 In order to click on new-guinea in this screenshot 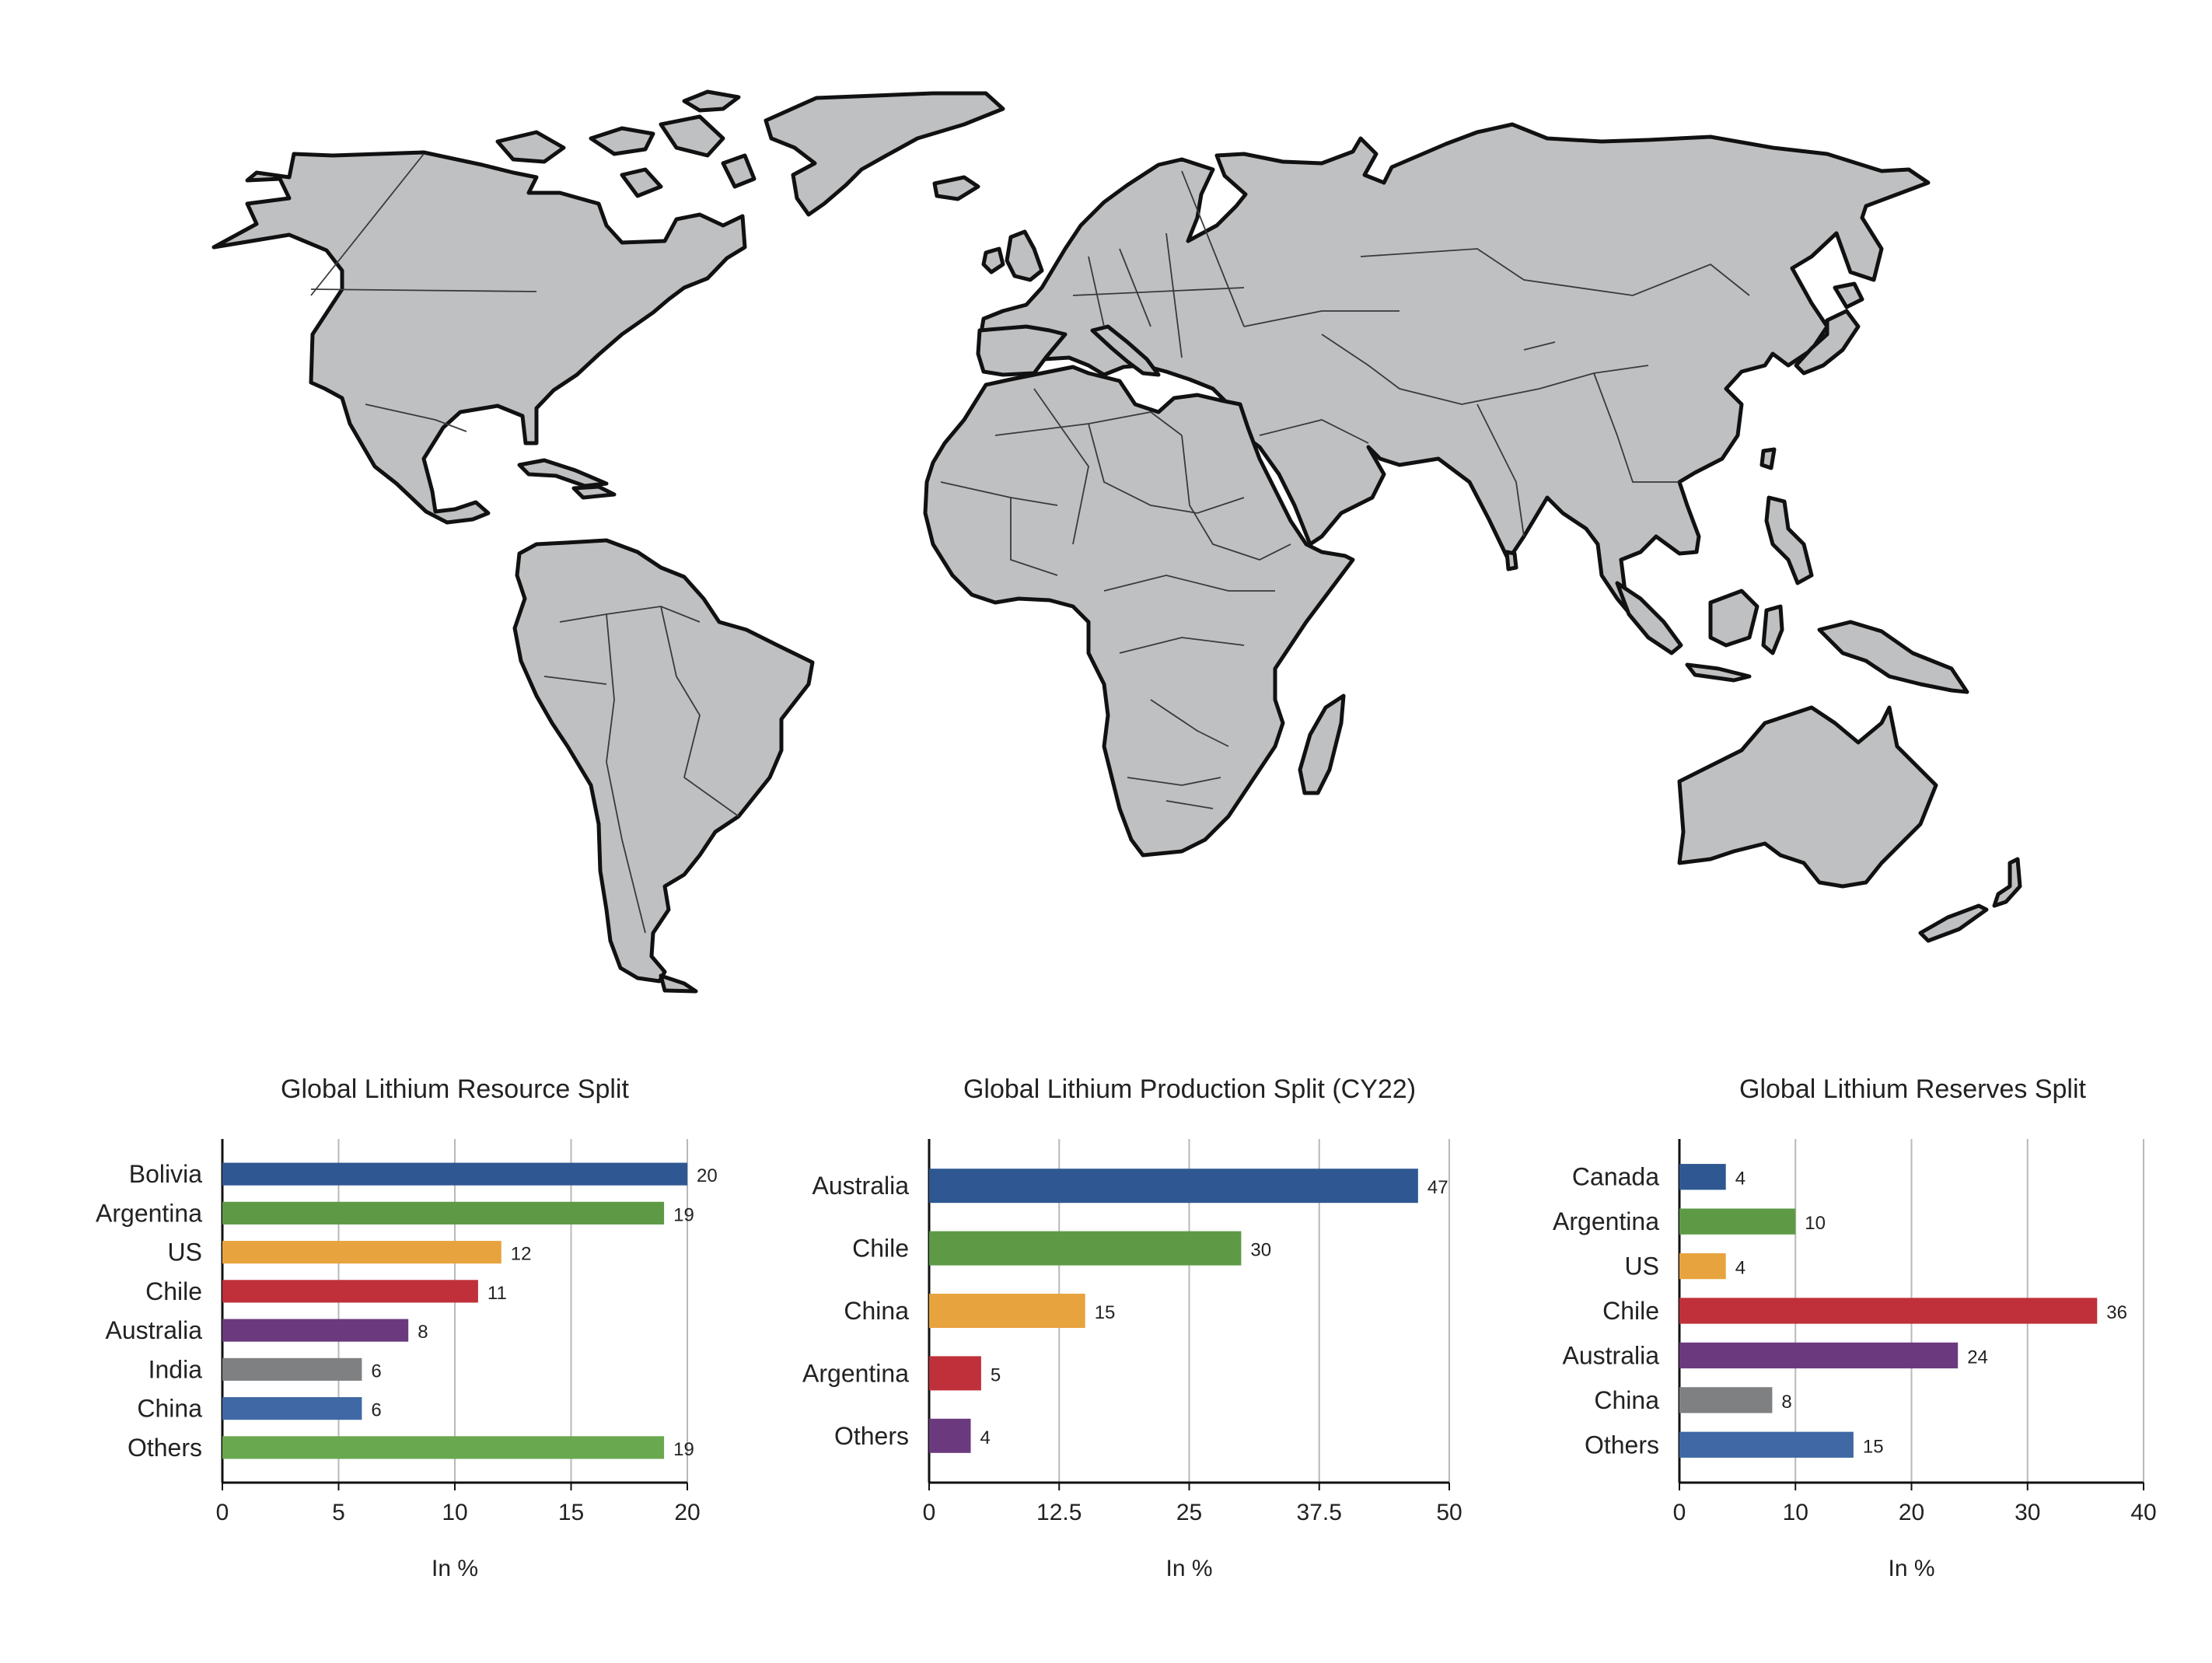, I will do `click(1893, 657)`.